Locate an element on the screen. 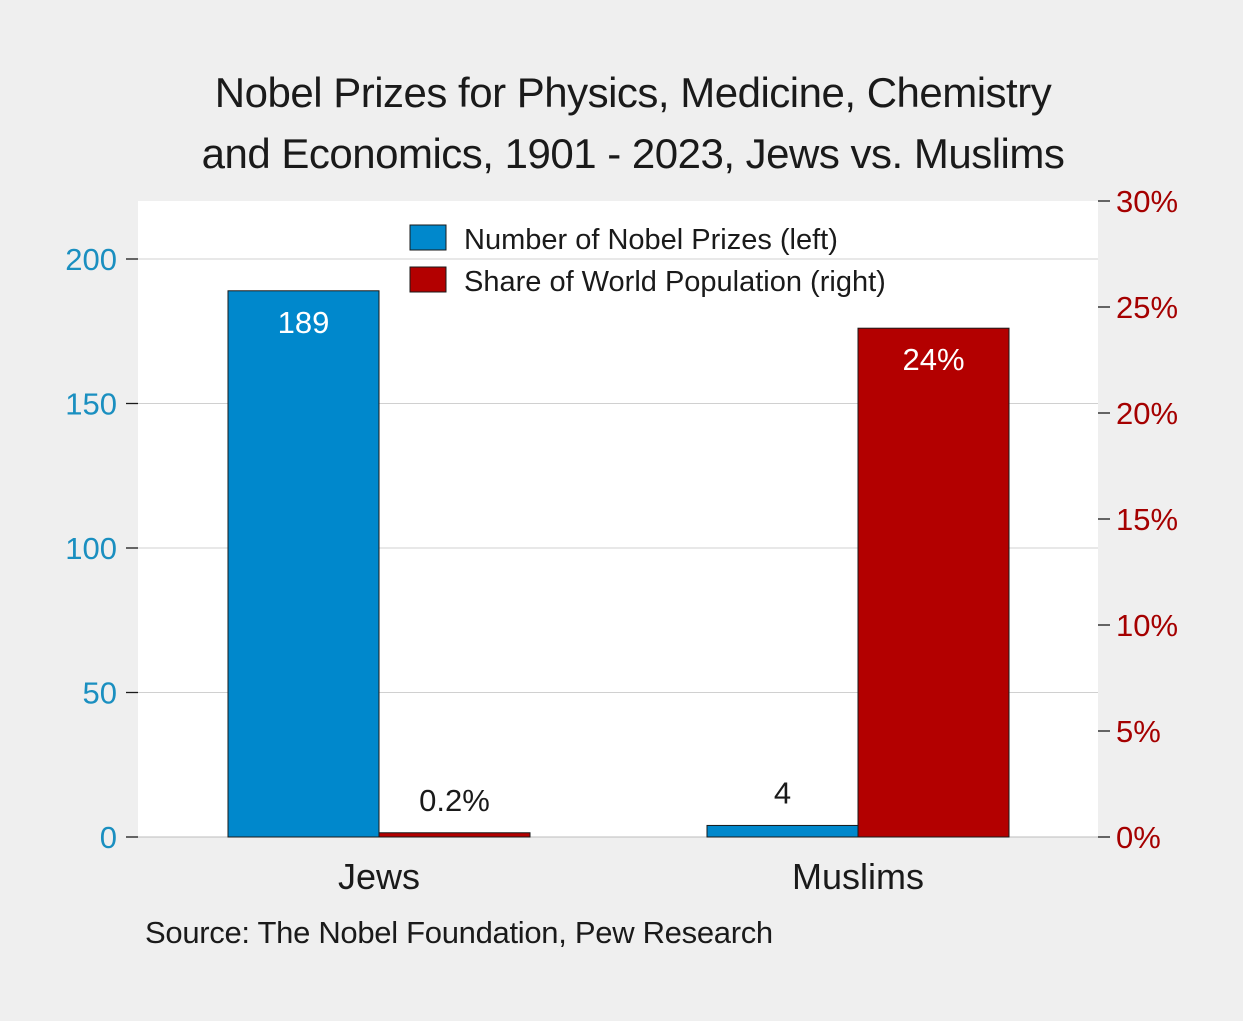 Image resolution: width=1243 pixels, height=1021 pixels. left-axis-tick-label-1: 50 is located at coordinates (100, 693).